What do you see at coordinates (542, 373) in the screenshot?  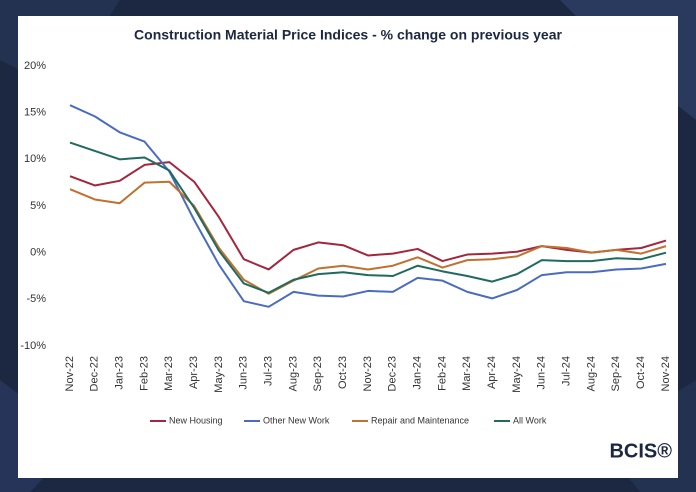 I see `x-tick-label: Jun-24` at bounding box center [542, 373].